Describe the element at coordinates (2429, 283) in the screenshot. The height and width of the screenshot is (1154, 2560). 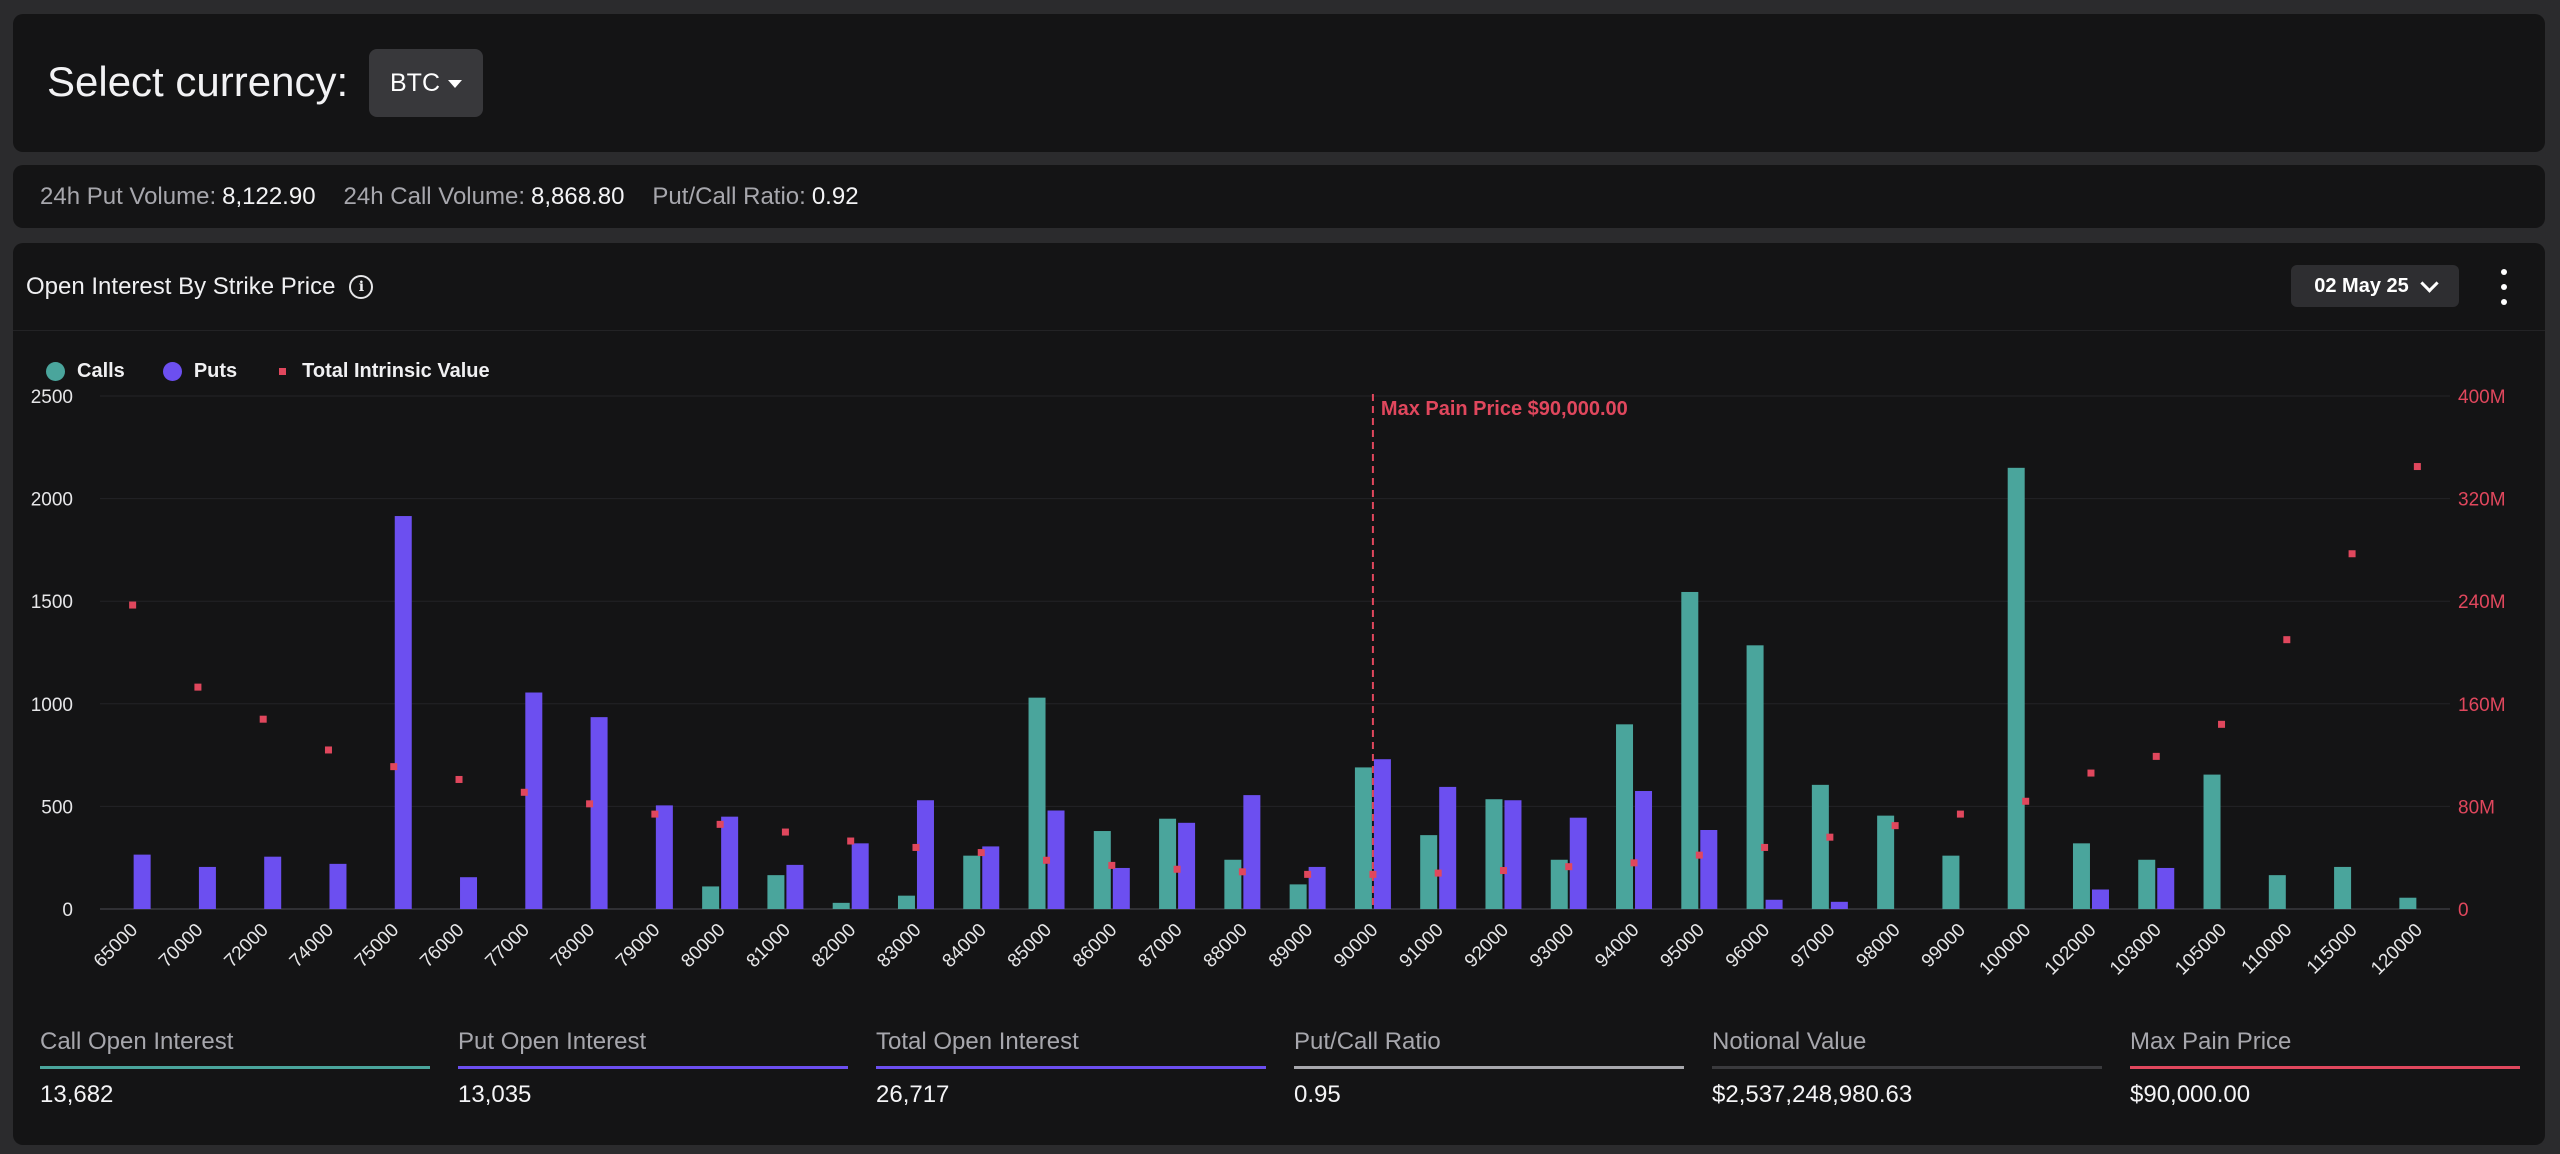
I see `chevron-down-icon` at that location.